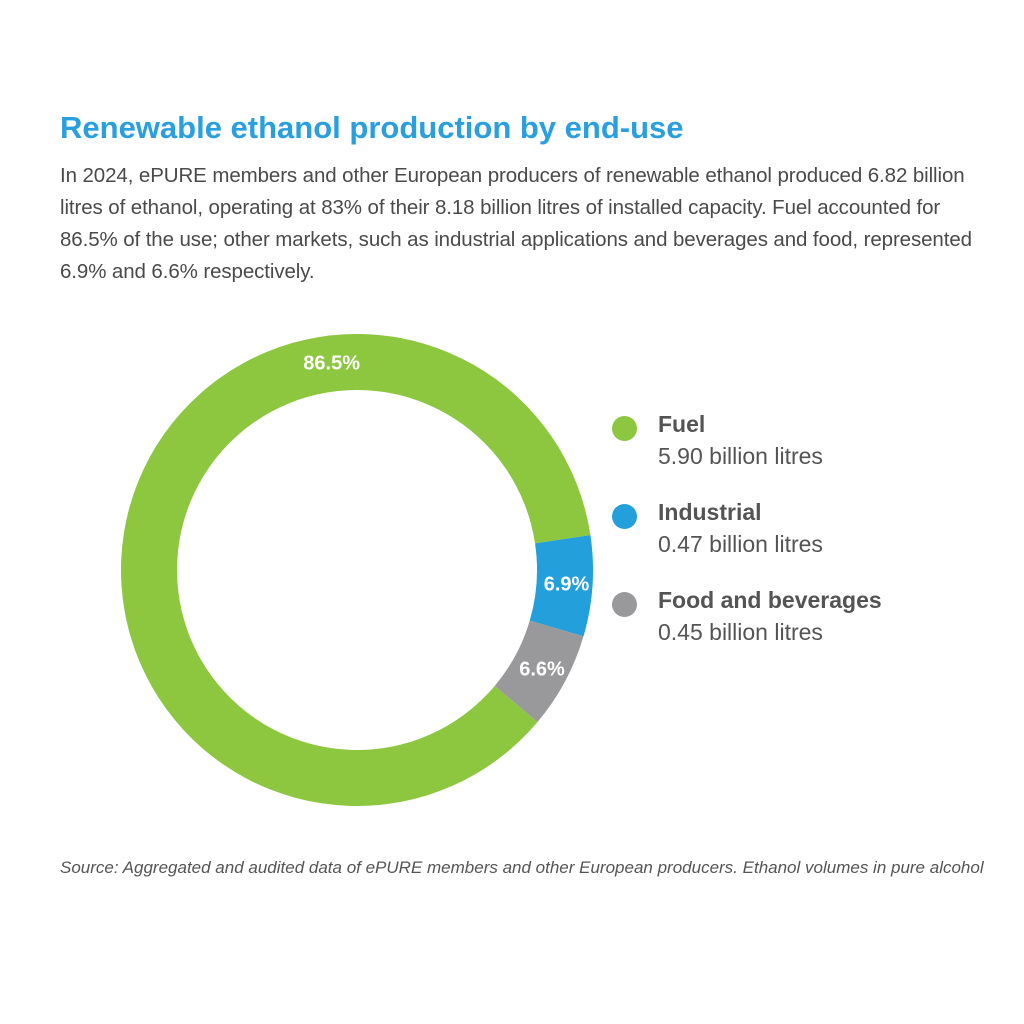 This screenshot has width=1024, height=1024. I want to click on legend-item-fuel: Fuel 5.90 billion litres, so click(812, 452).